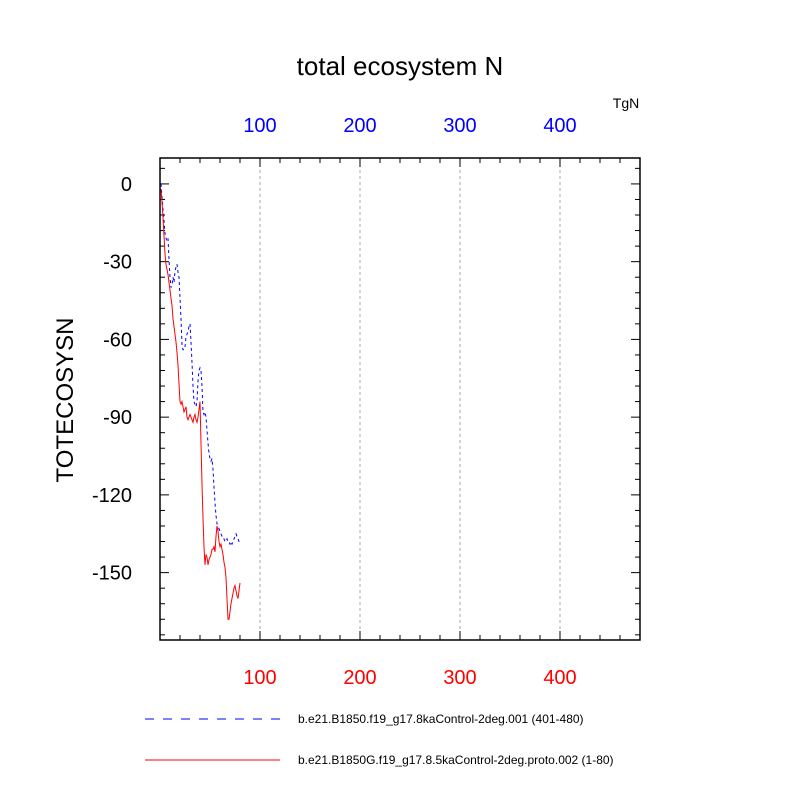  Describe the element at coordinates (559, 126) in the screenshot. I see `x-tick-label-top: 400` at that location.